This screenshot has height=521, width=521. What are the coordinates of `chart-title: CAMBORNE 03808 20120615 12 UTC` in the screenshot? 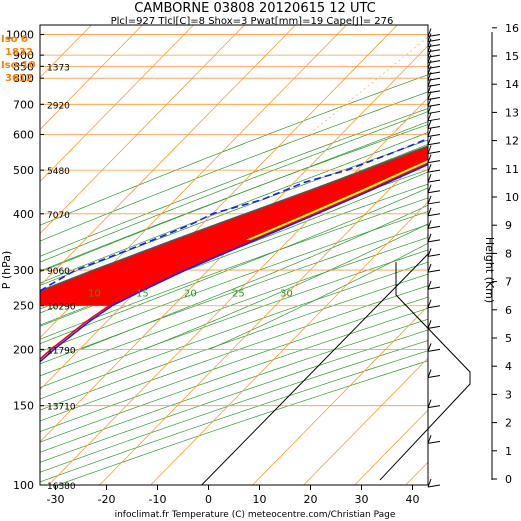 It's located at (254, 8).